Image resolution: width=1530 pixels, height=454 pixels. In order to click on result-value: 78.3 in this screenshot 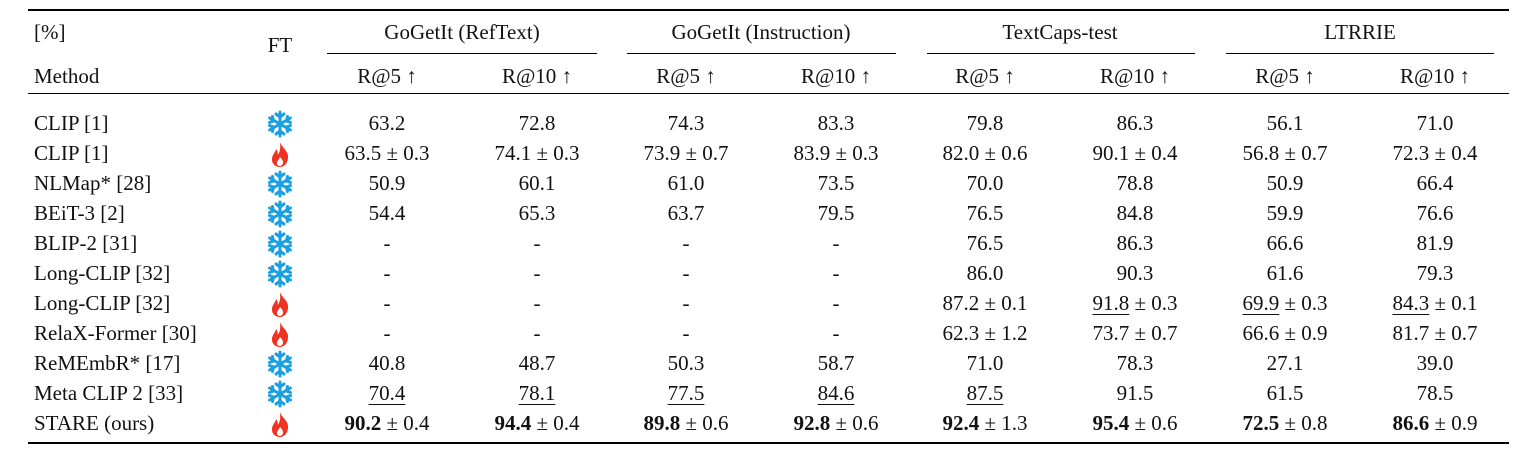, I will do `click(1135, 363)`.